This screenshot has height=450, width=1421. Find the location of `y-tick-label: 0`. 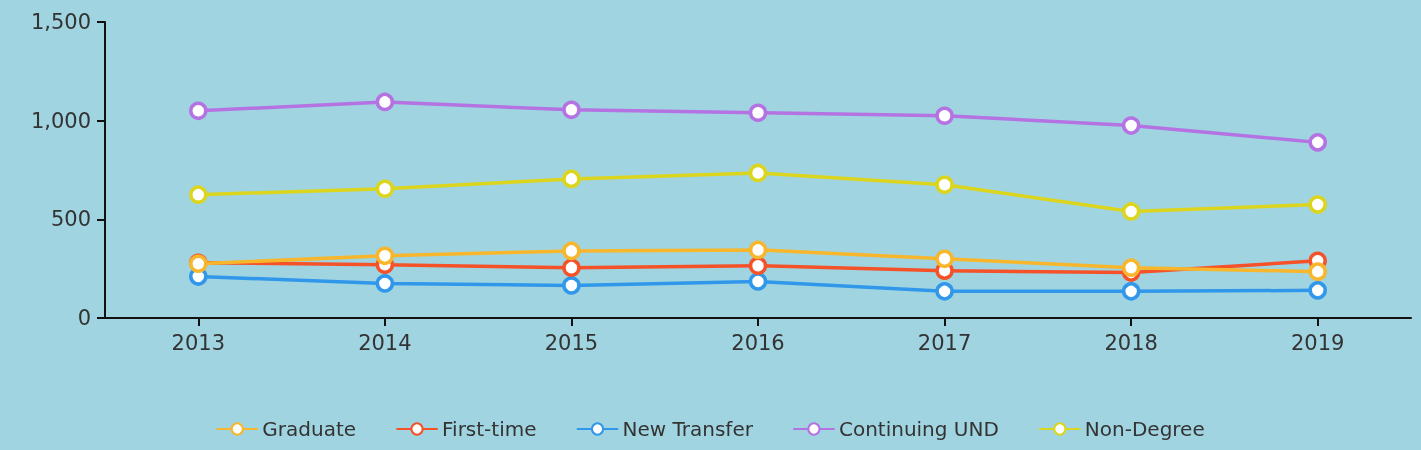

y-tick-label: 0 is located at coordinates (84, 318).